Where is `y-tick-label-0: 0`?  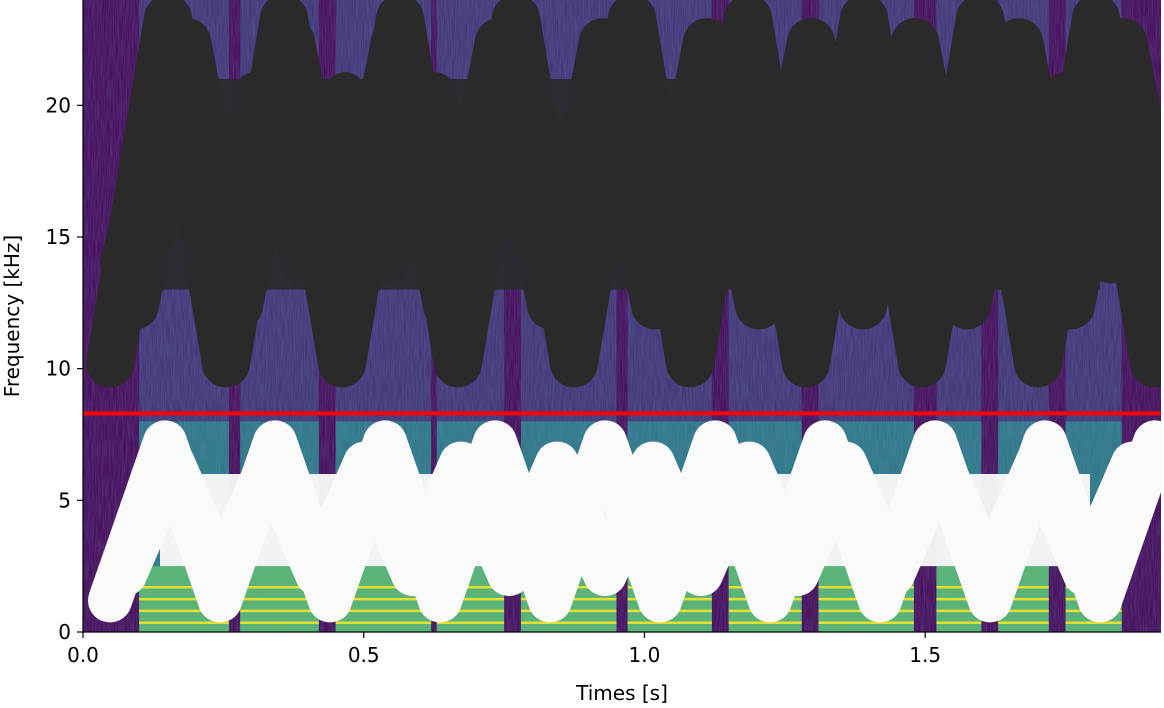 y-tick-label-0: 0 is located at coordinates (64, 632).